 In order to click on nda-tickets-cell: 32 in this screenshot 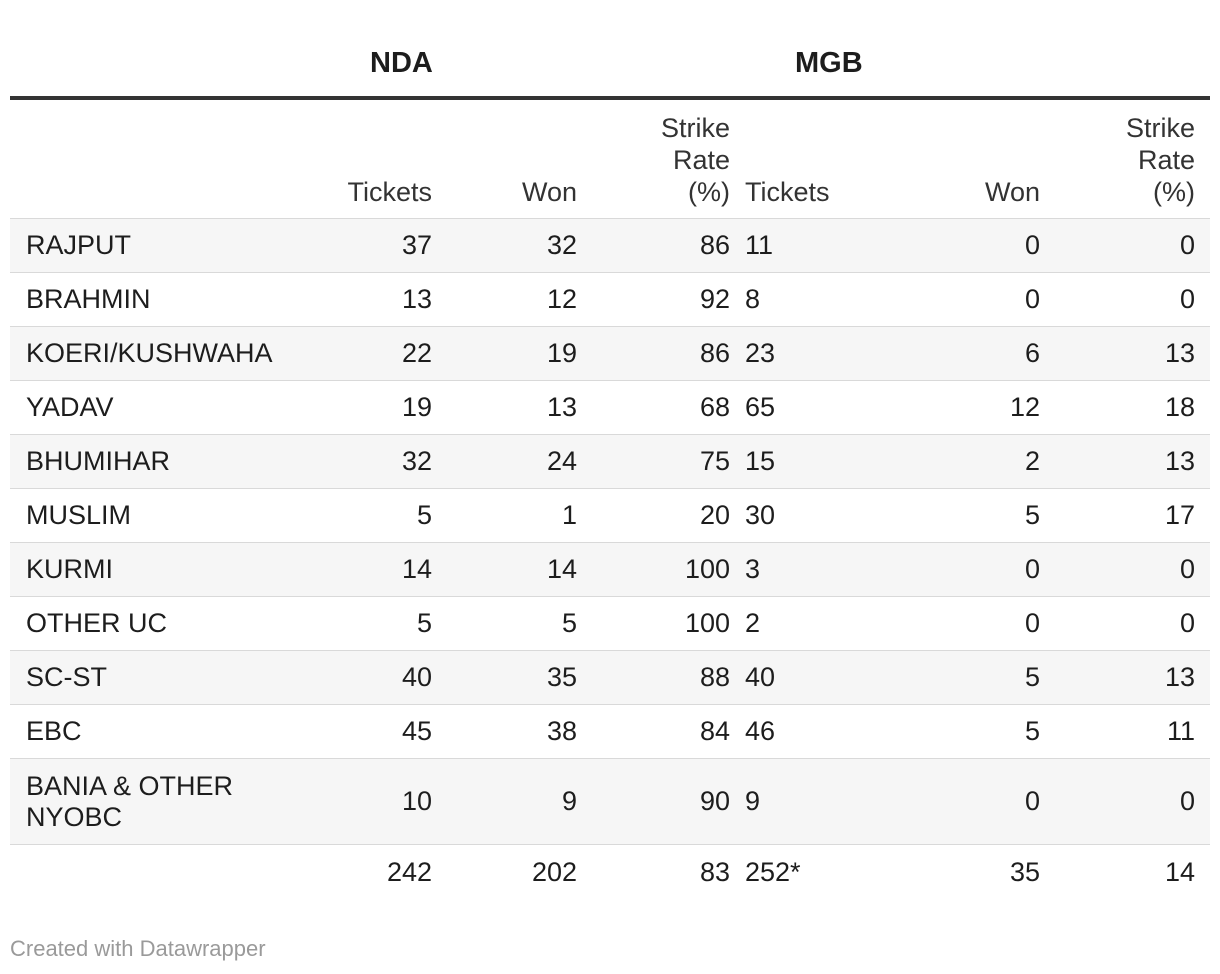, I will do `click(361, 461)`.